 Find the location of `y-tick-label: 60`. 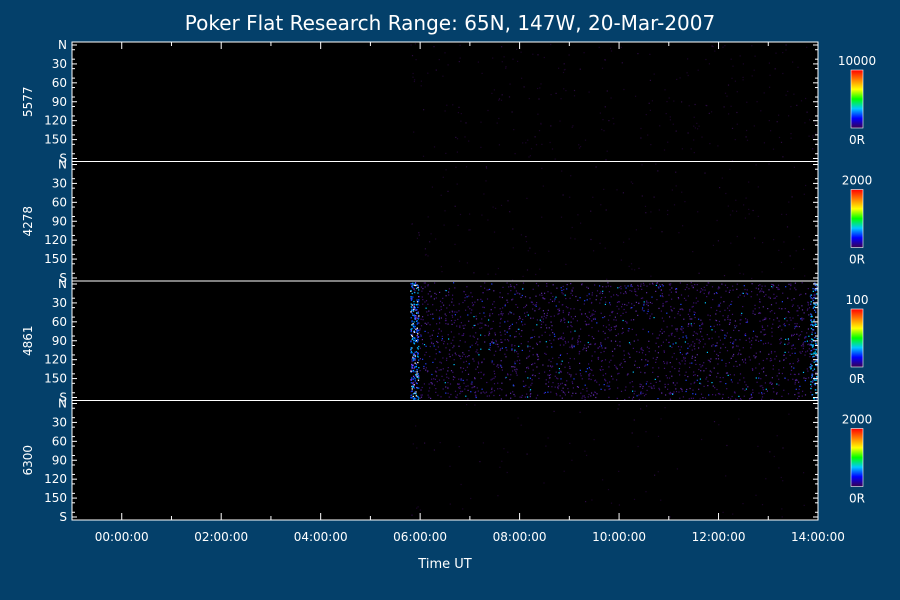

y-tick-label: 60 is located at coordinates (59, 322).